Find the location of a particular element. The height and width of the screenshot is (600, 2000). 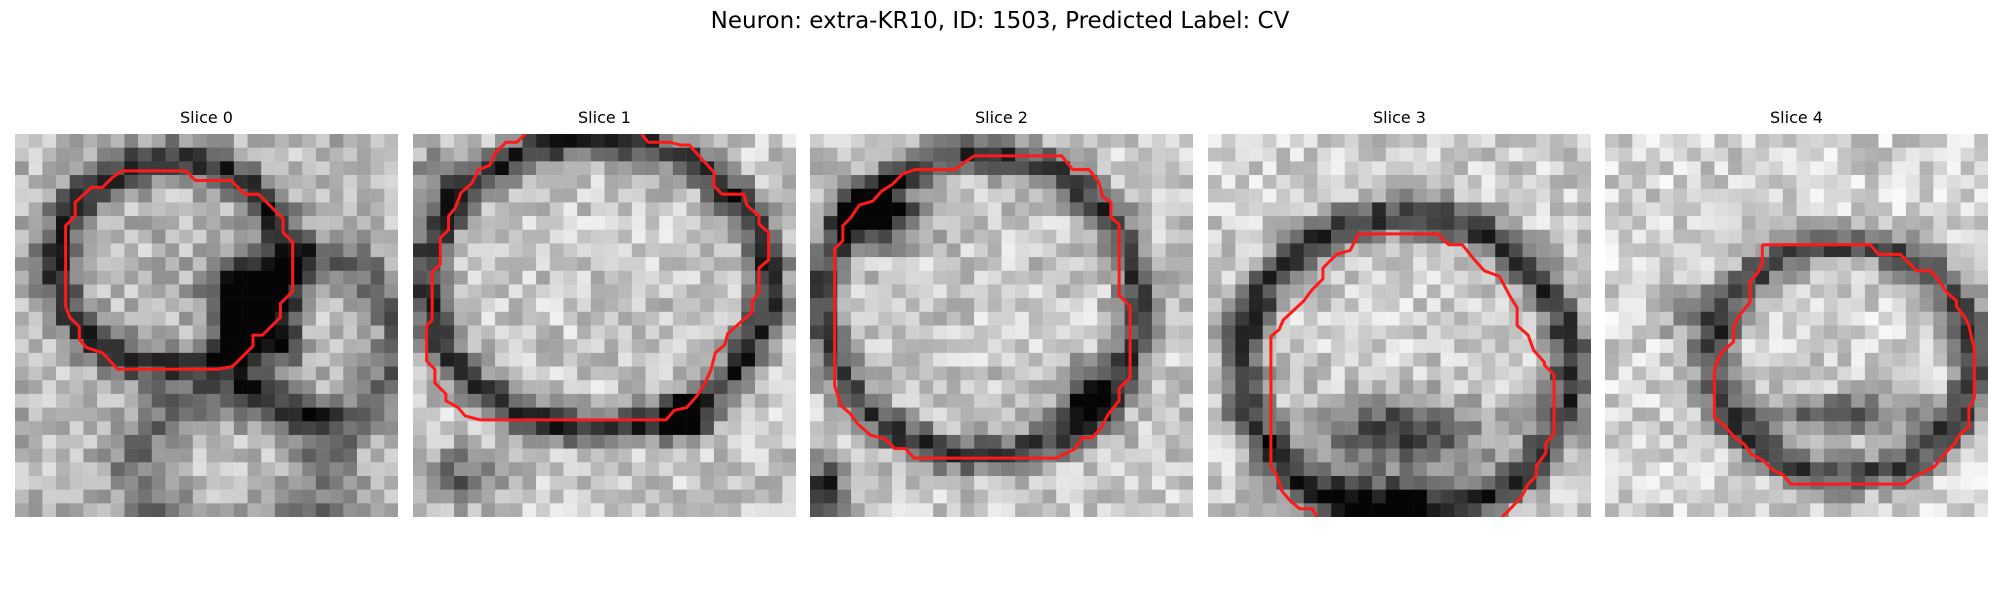

slice-panel-4: Slice 4 is located at coordinates (1796, 314).